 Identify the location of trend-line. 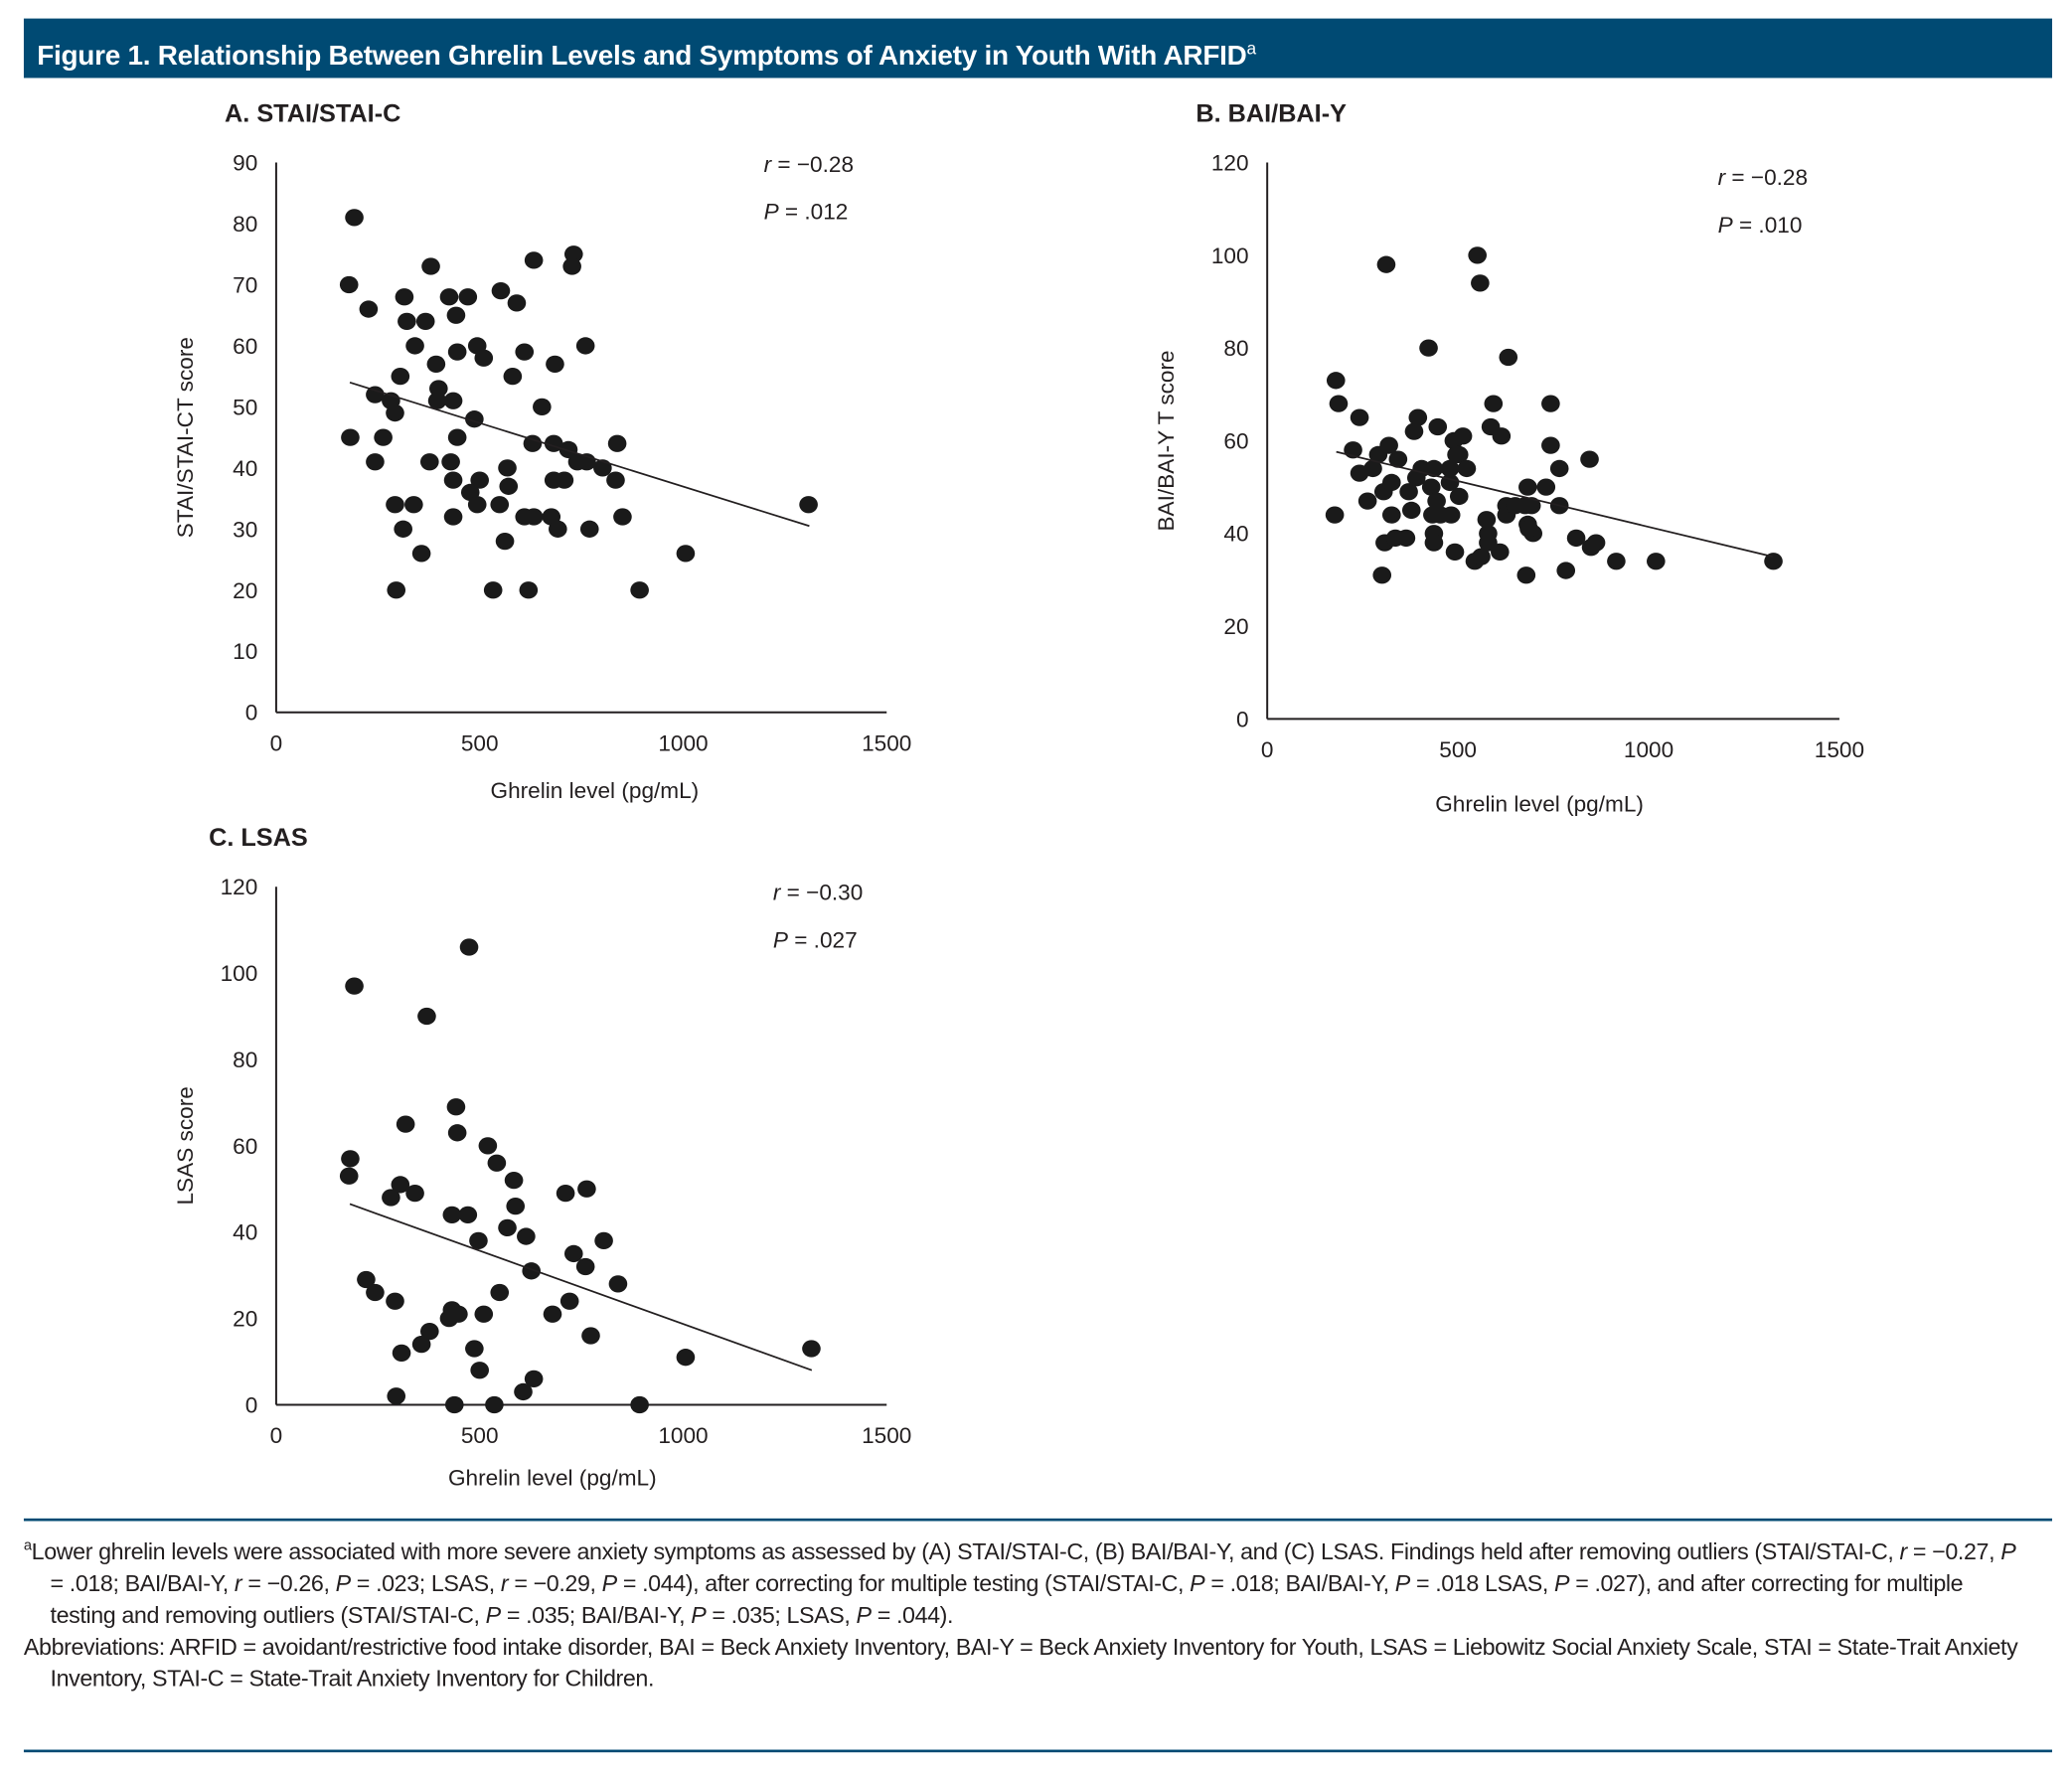
(1554, 504).